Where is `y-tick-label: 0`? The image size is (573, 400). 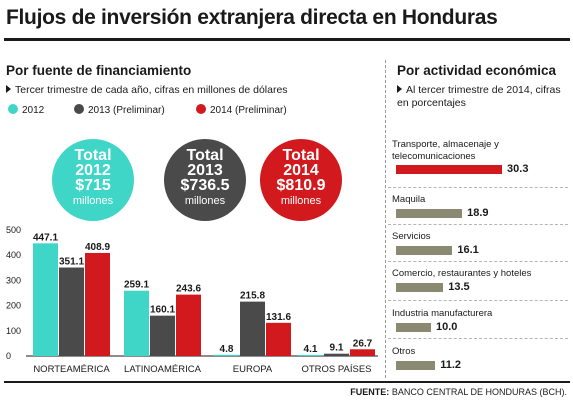 y-tick-label: 0 is located at coordinates (8, 356).